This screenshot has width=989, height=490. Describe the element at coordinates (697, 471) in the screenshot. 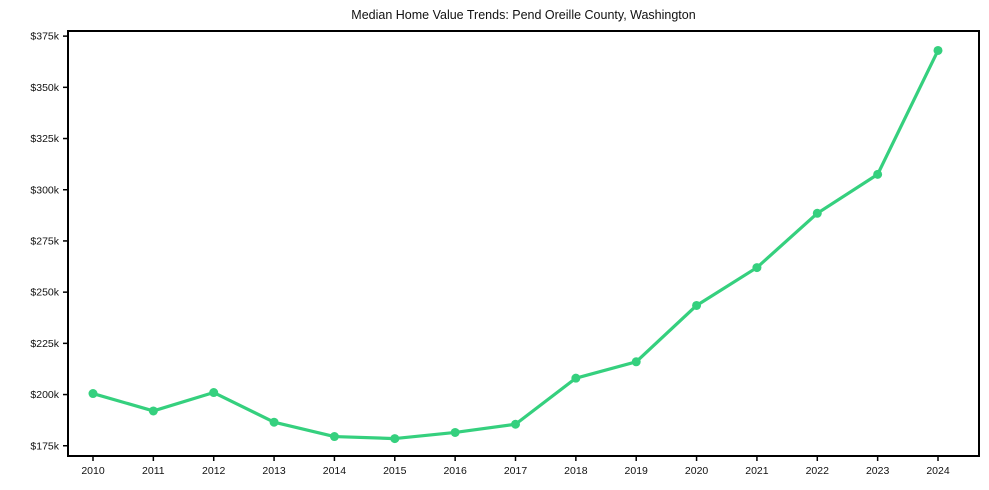

I see `x-tick-label: 2020` at that location.